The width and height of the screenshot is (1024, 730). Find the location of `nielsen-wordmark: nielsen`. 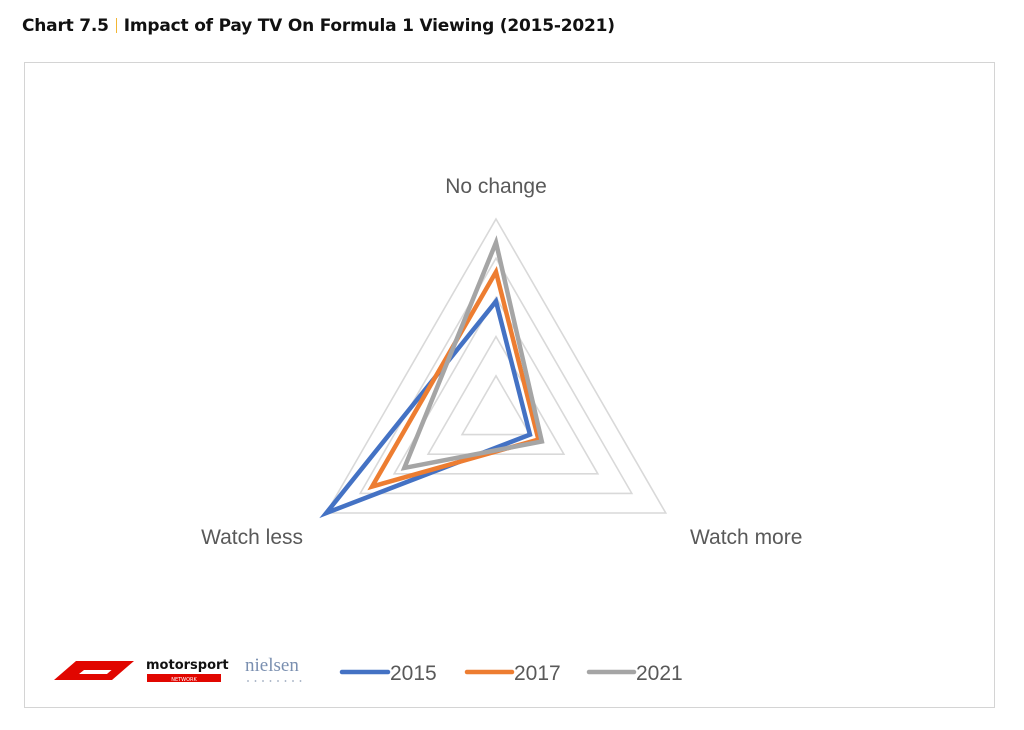

nielsen-wordmark: nielsen is located at coordinates (272, 665).